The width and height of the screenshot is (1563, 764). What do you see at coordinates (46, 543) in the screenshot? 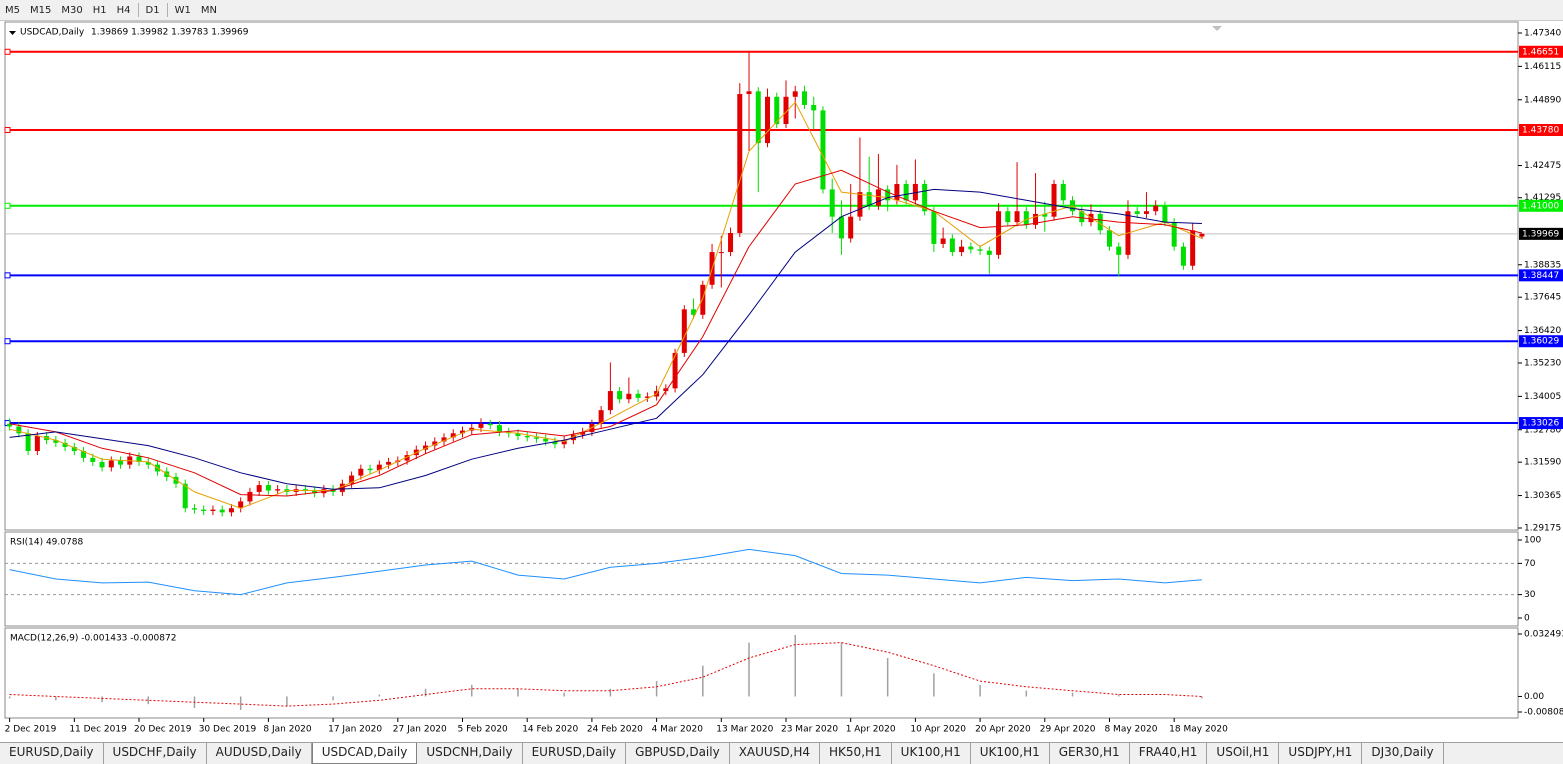
I see `indicator-title: RSI(14) 49.0788` at bounding box center [46, 543].